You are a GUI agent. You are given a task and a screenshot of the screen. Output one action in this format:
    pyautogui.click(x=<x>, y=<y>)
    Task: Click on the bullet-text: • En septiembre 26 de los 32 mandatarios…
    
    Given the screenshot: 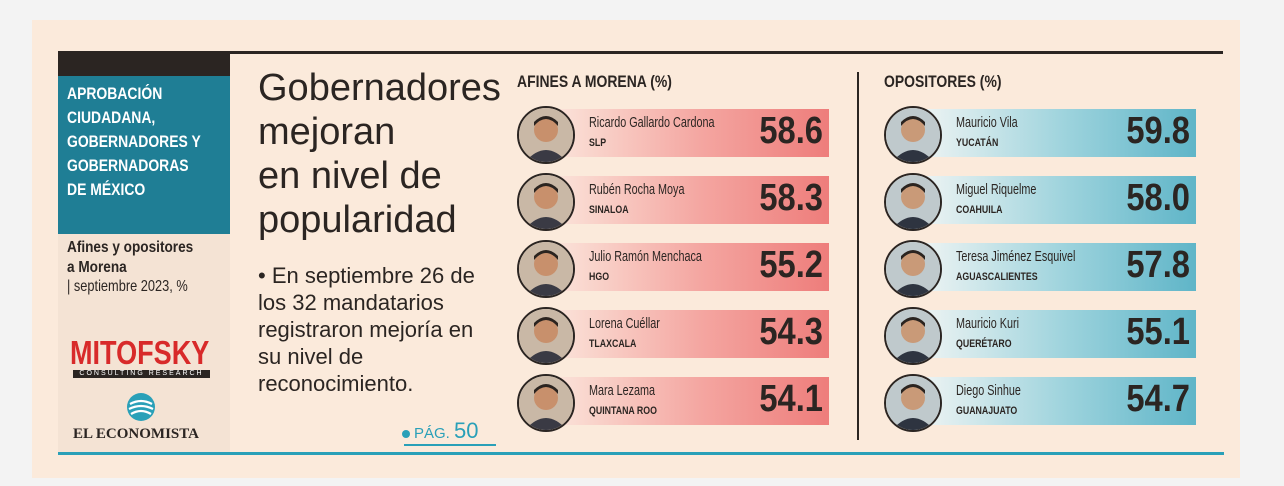 What is the action you would take?
    pyautogui.click(x=366, y=329)
    